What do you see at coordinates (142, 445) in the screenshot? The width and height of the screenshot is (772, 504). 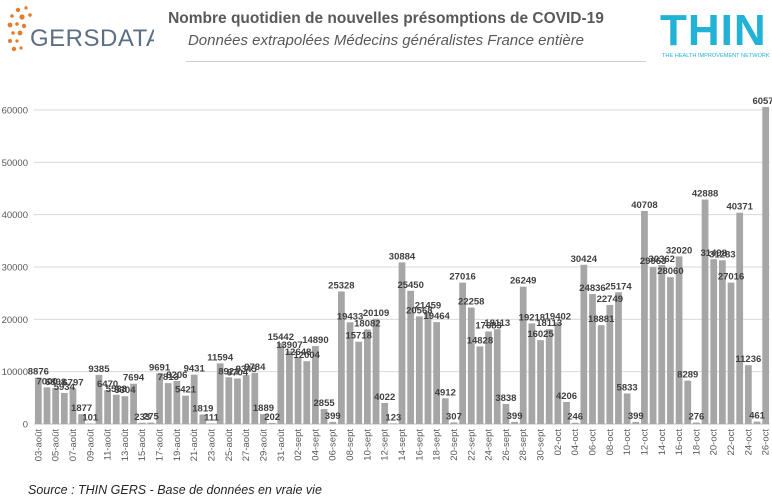 I see `x-tick-label: 15-août` at bounding box center [142, 445].